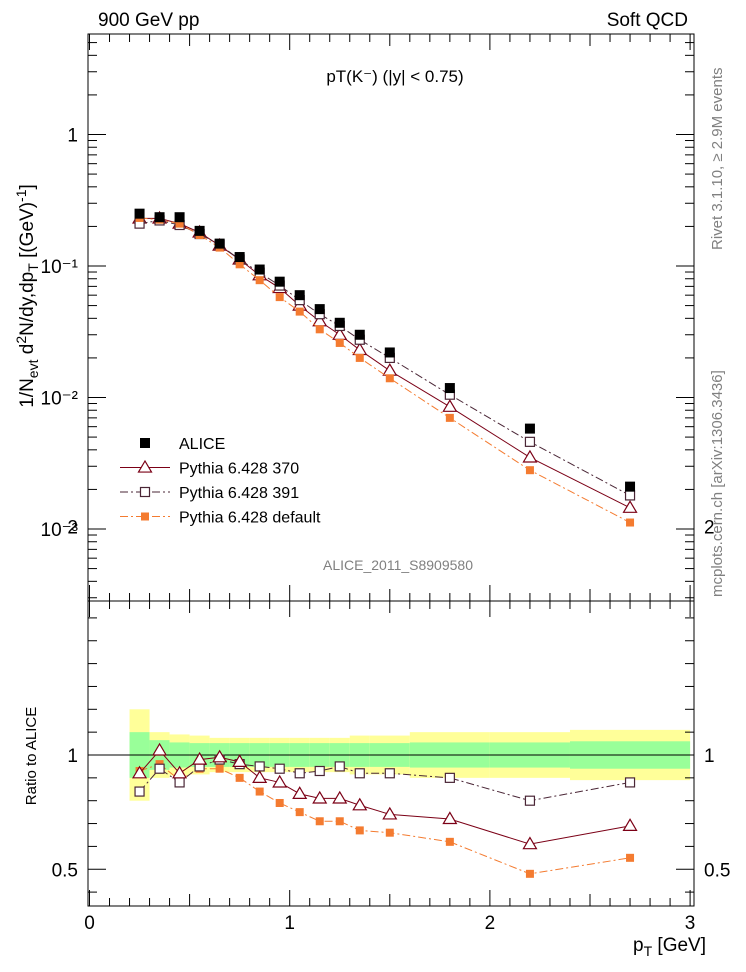  I want to click on ratio-series-layer, so click(385, 810).